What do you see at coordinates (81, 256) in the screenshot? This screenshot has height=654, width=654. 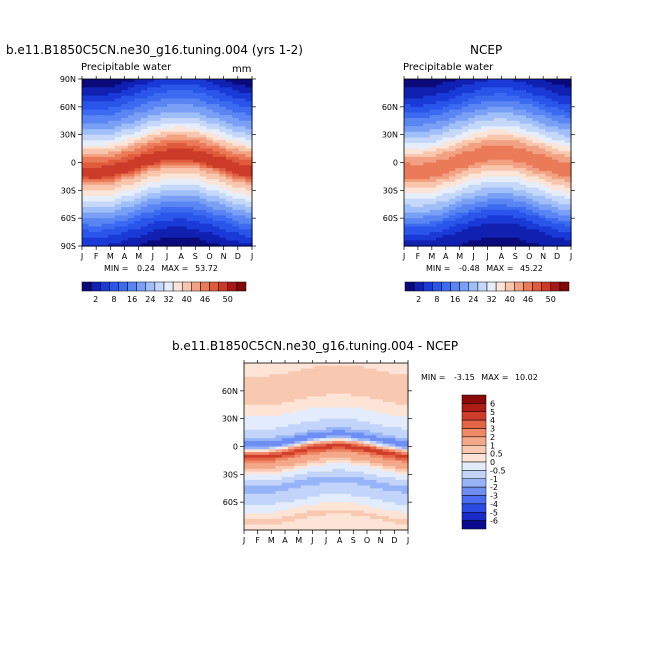 I see `x-tick-label: J` at bounding box center [81, 256].